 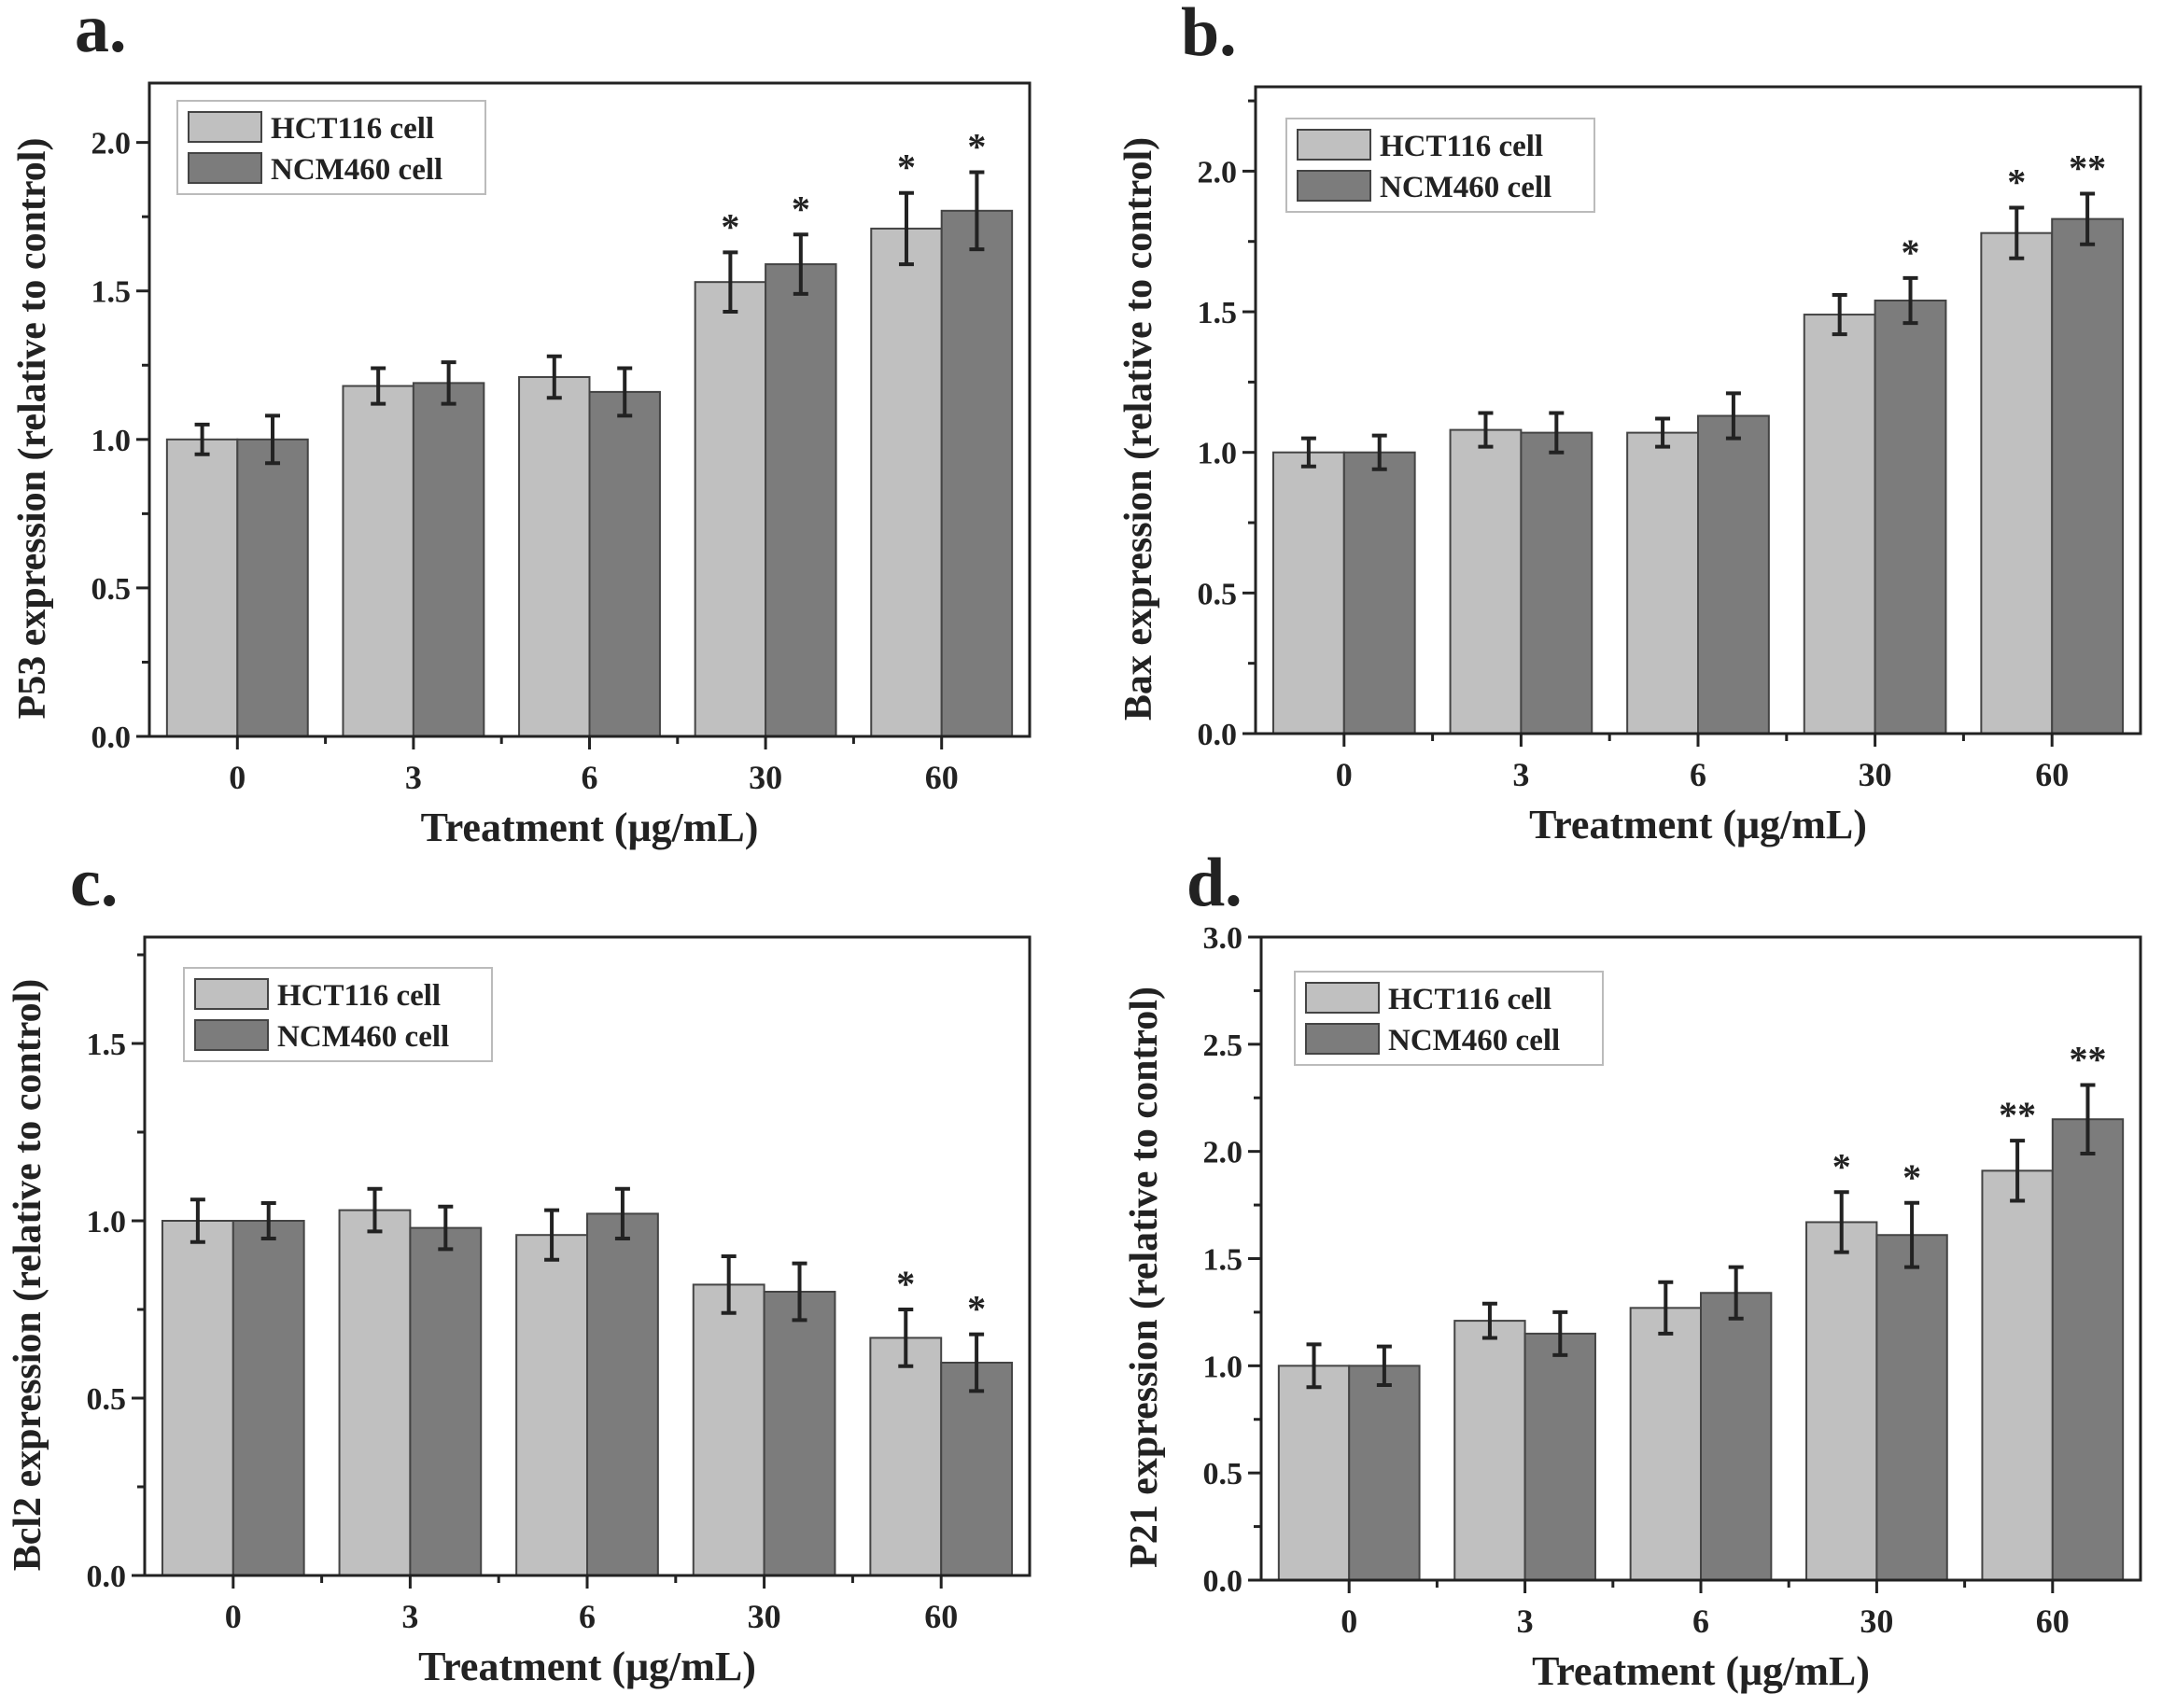 What do you see at coordinates (28, 1275) in the screenshot?
I see `y-axis-title: Bcl2 expression (relative to control)` at bounding box center [28, 1275].